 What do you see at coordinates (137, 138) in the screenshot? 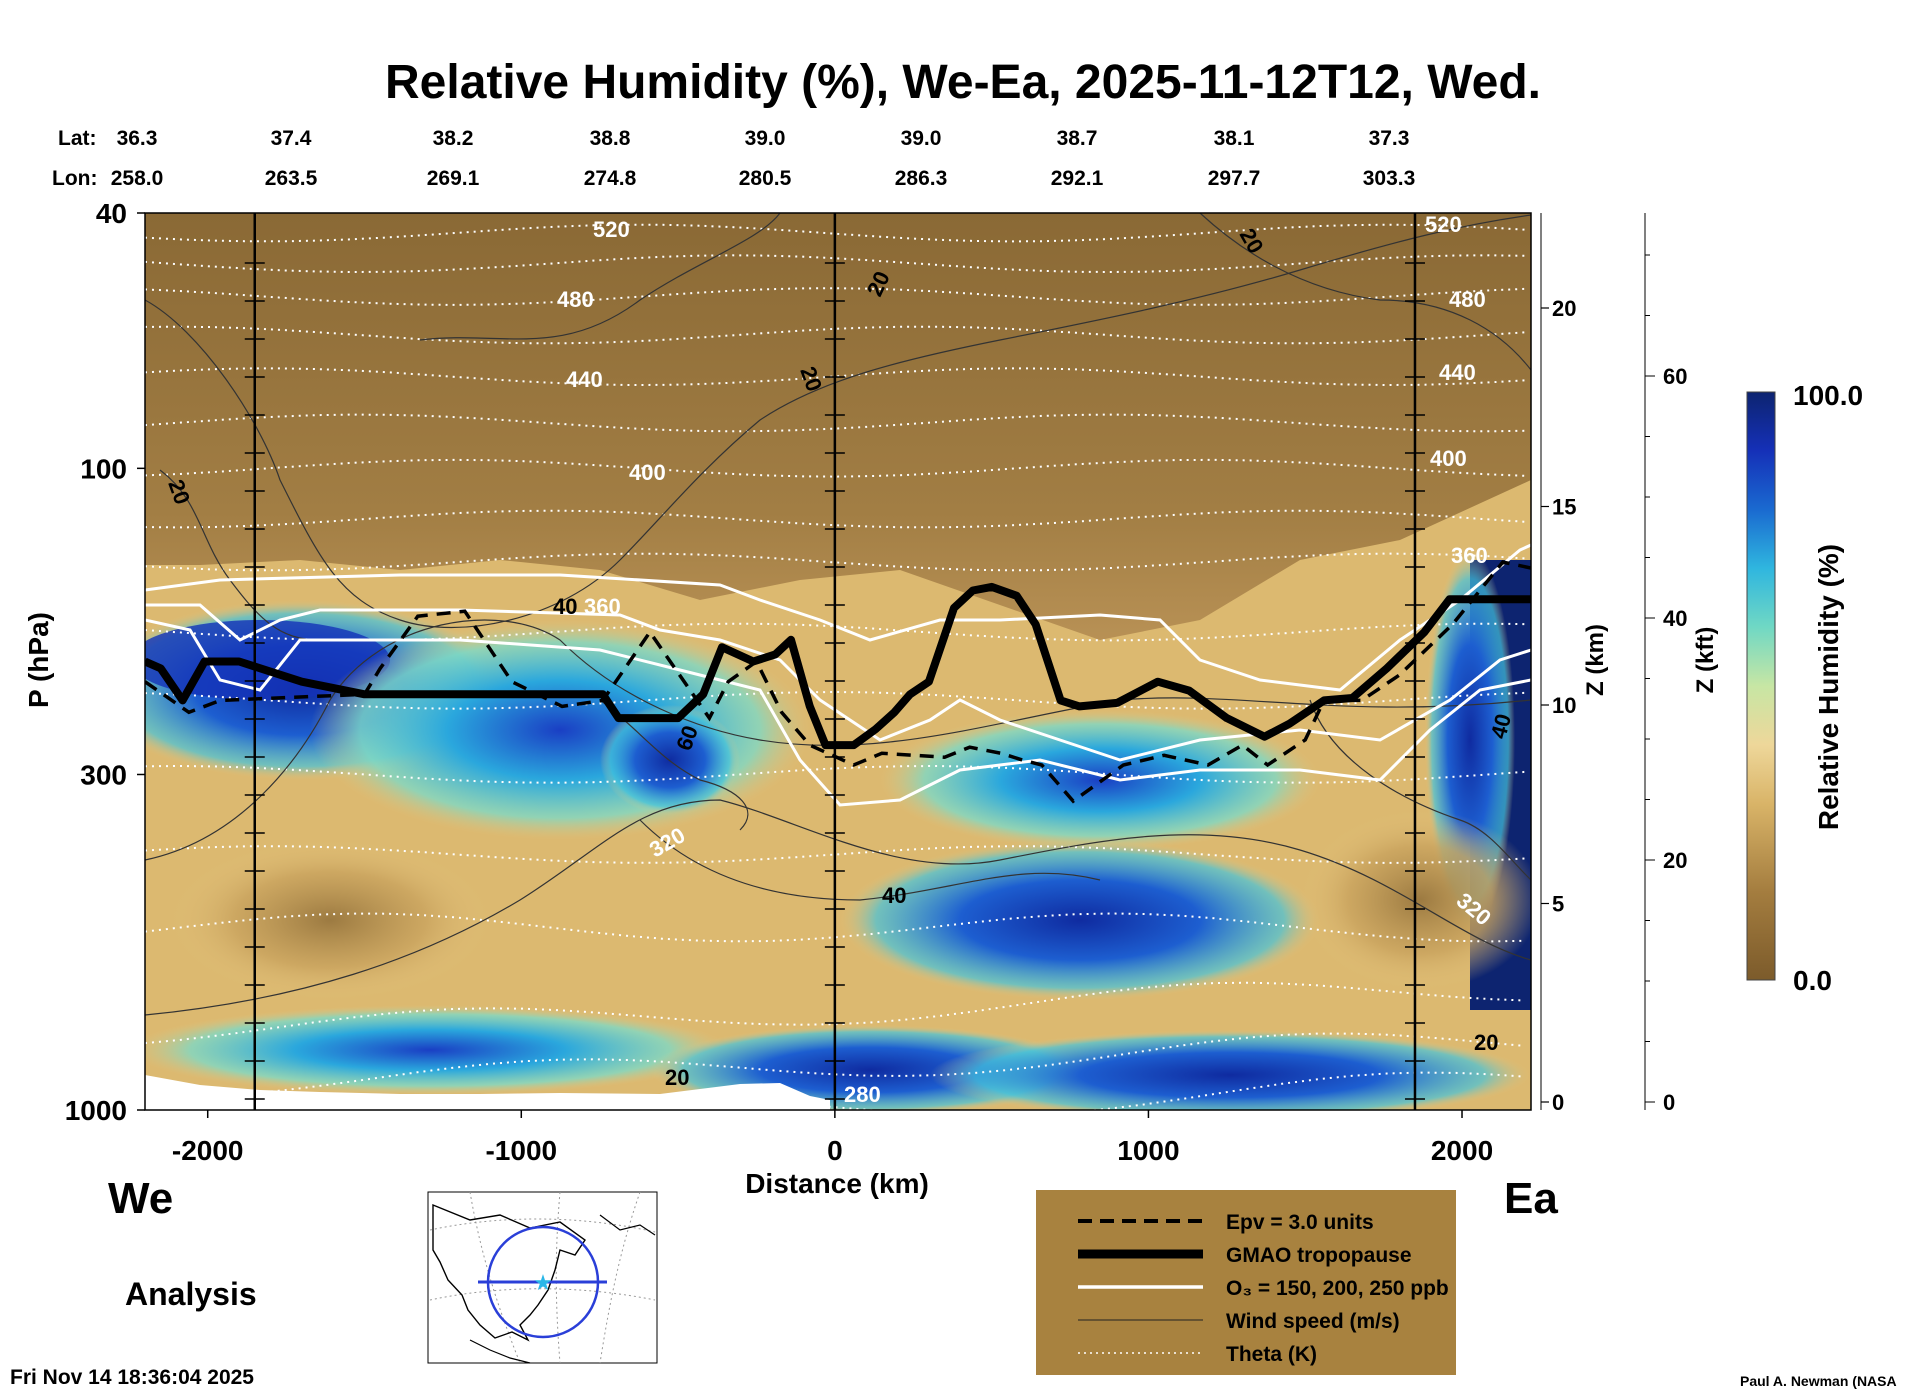
I see `lat-value: 36.3` at bounding box center [137, 138].